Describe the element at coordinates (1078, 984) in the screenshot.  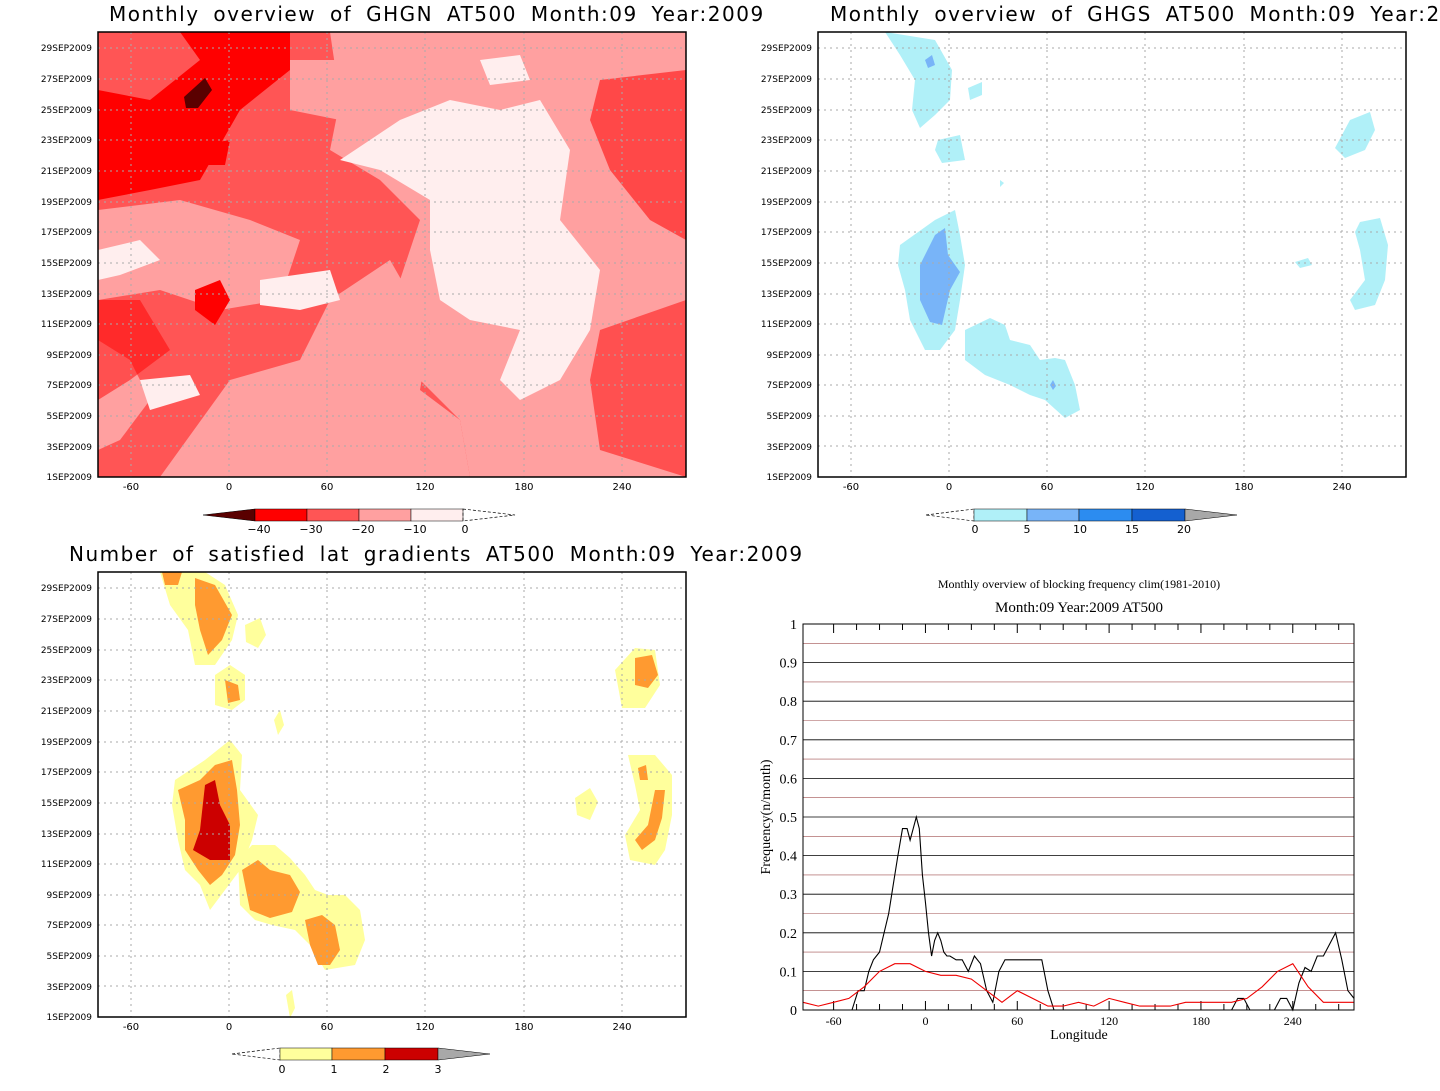
I see `series-line-red` at that location.